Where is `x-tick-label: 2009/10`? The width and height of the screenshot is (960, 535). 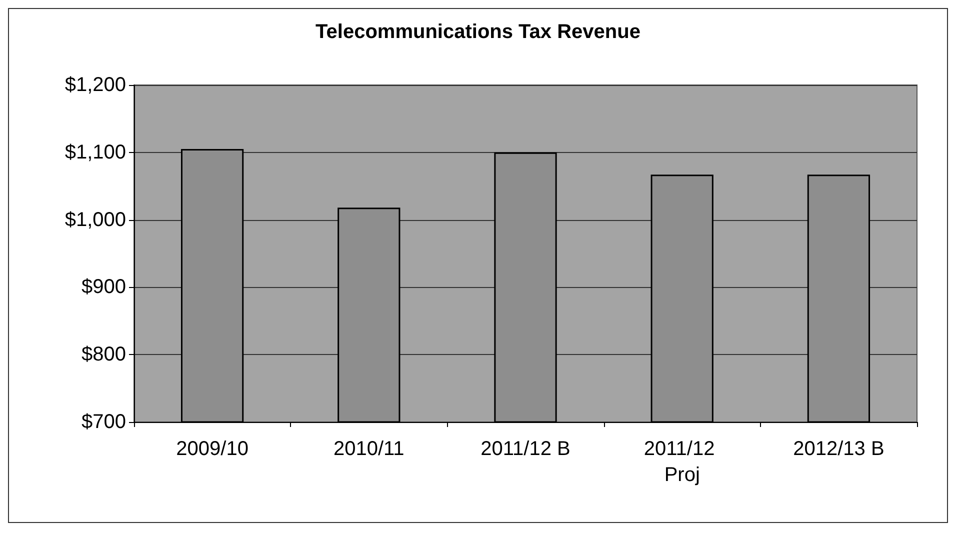
x-tick-label: 2009/10 is located at coordinates (212, 449).